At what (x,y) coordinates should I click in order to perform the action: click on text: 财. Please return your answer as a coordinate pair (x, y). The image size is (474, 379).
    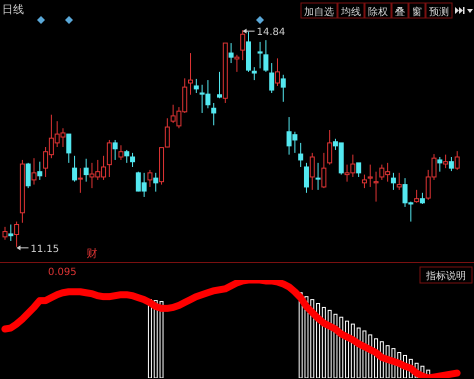
    Looking at the image, I should click on (92, 253).